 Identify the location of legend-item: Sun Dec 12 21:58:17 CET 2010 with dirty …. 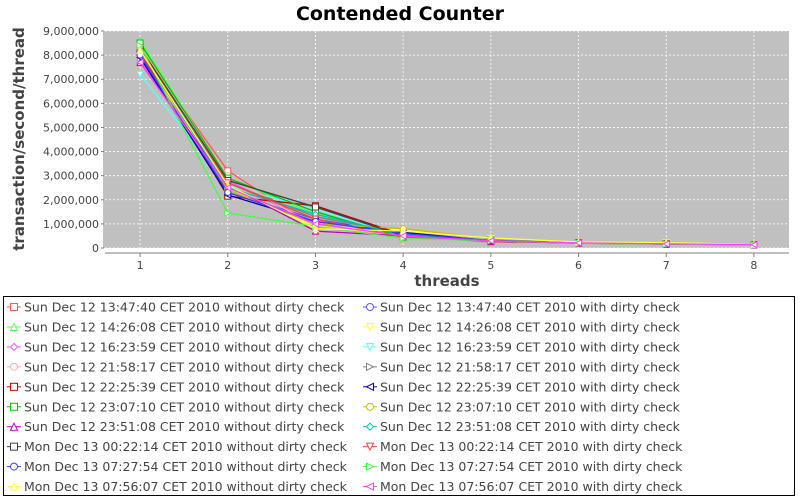
(522, 366).